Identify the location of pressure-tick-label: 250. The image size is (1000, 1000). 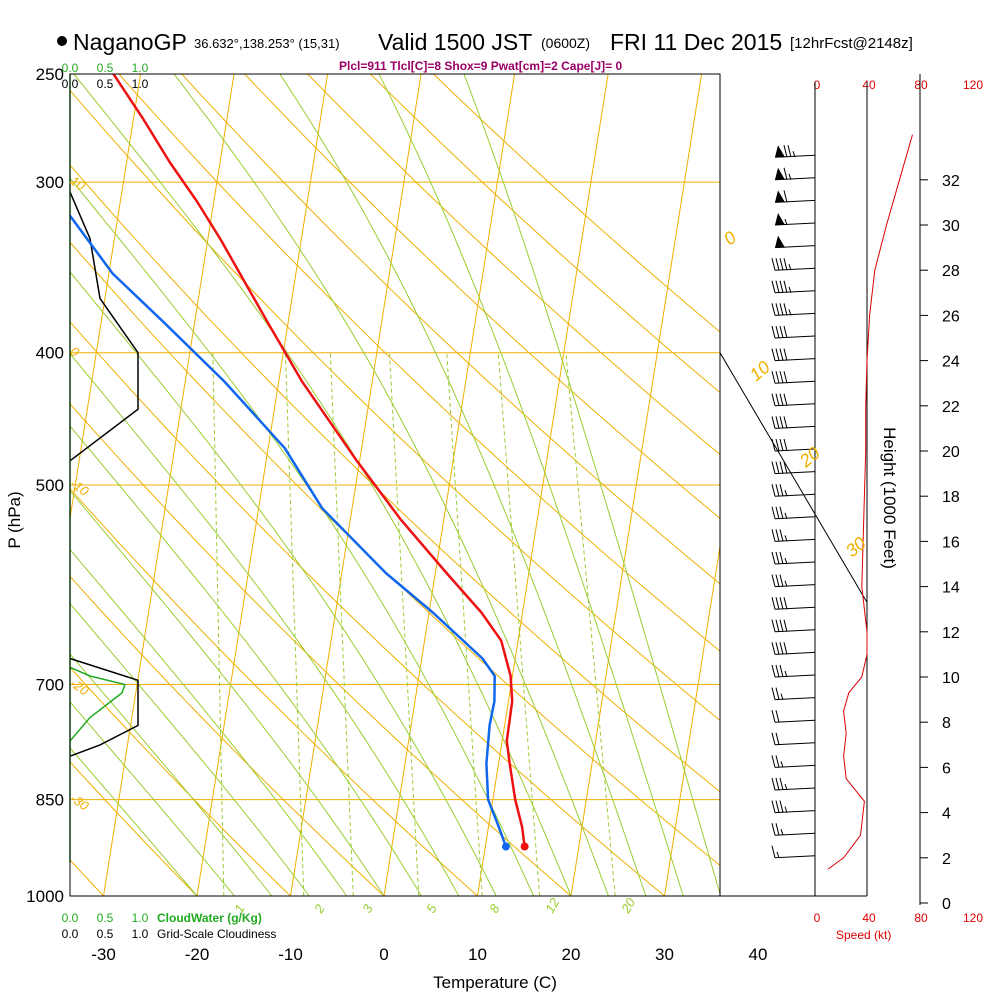
(50, 74).